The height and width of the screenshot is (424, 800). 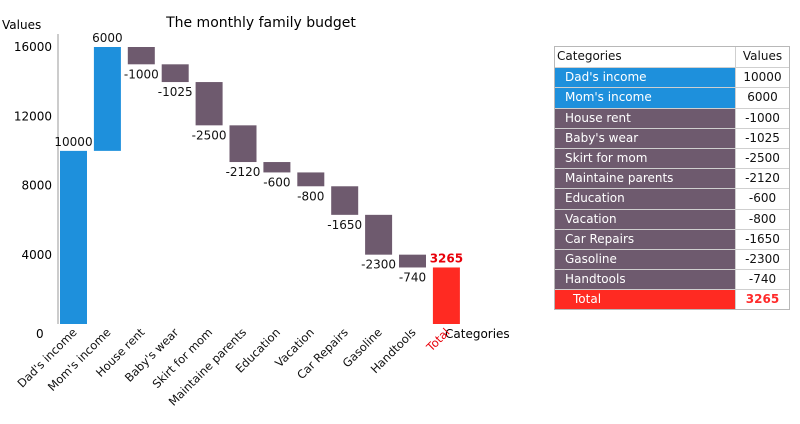 What do you see at coordinates (762, 198) in the screenshot?
I see `table-cell-value: -600` at bounding box center [762, 198].